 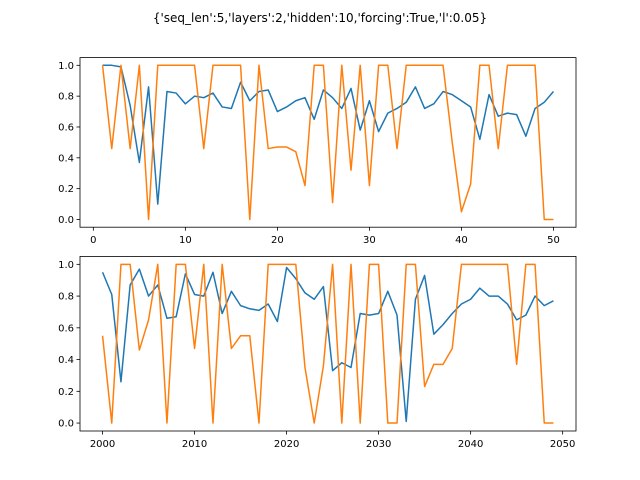 What do you see at coordinates (93, 240) in the screenshot?
I see `x-tick-label: 0` at bounding box center [93, 240].